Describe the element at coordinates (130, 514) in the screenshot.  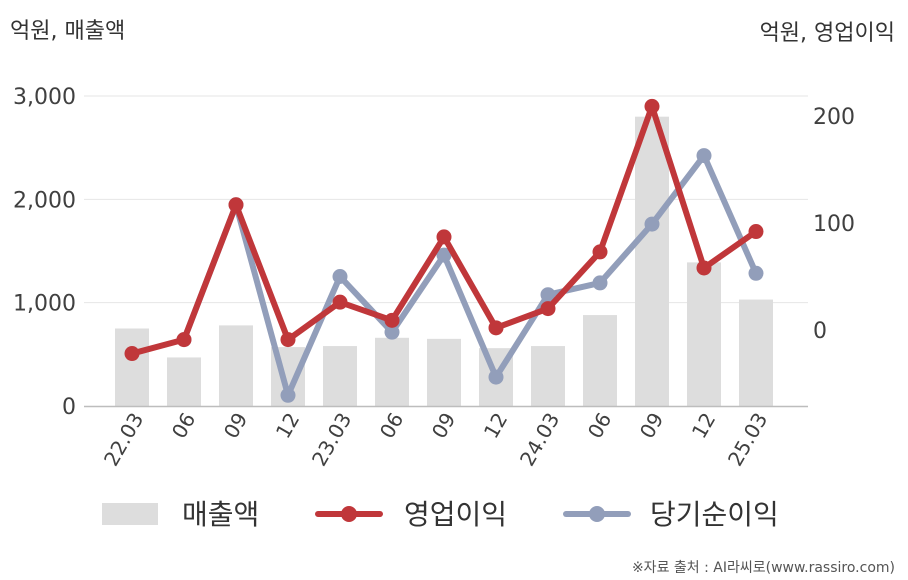
I see `legend-swatch-bar` at that location.